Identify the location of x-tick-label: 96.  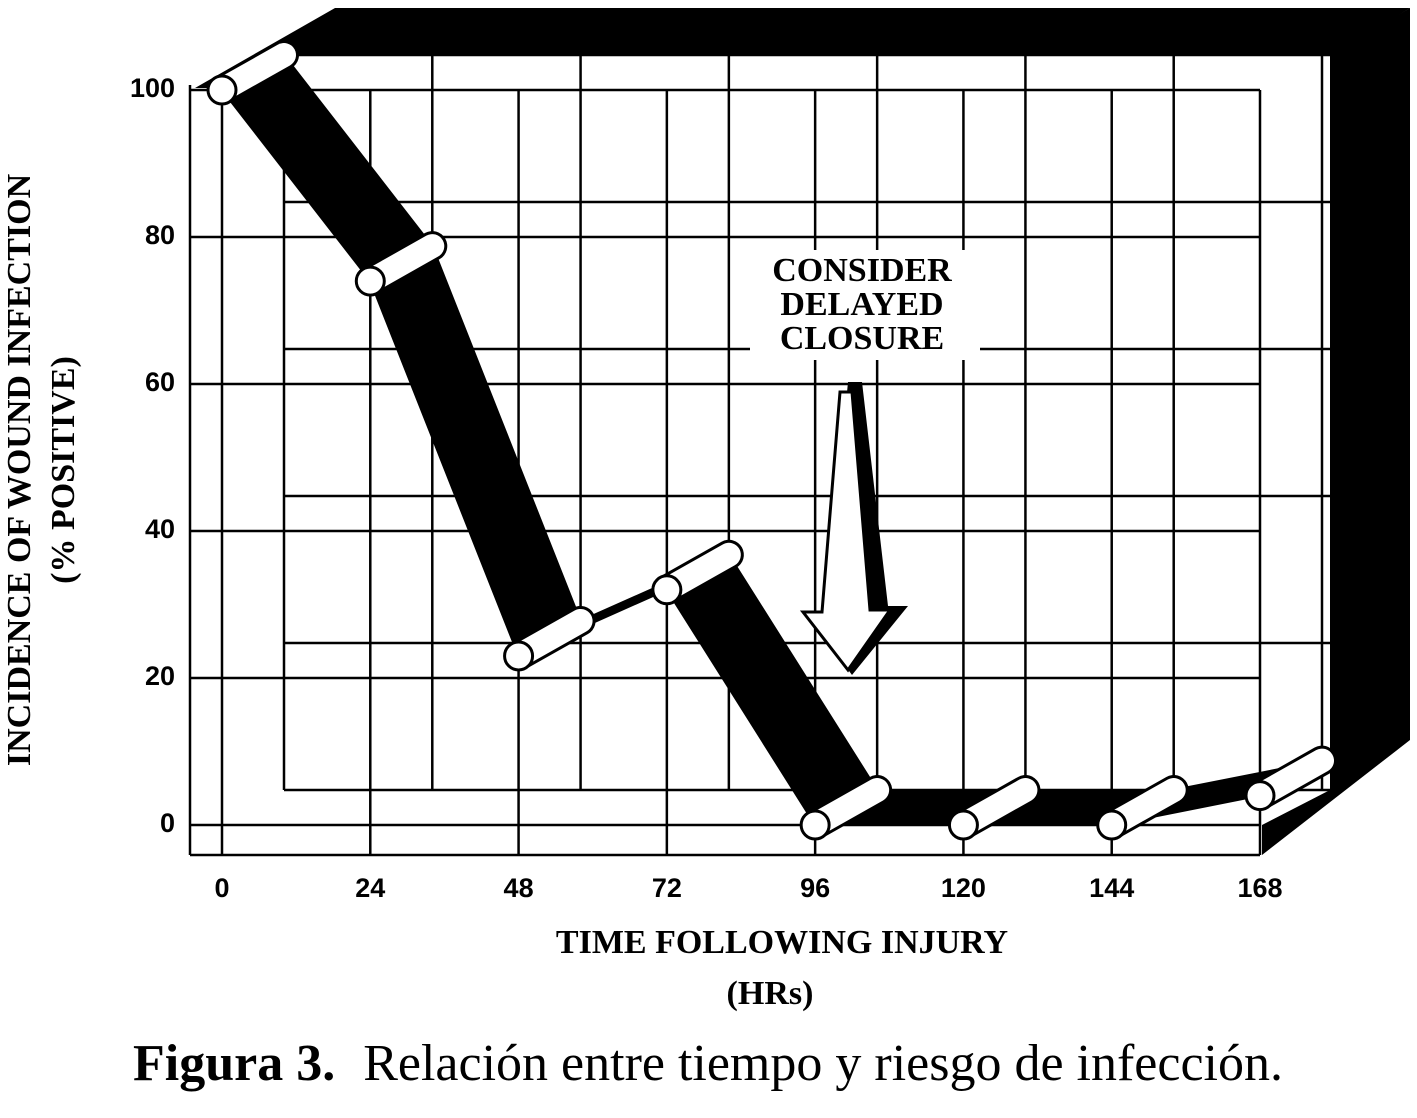
(815, 888).